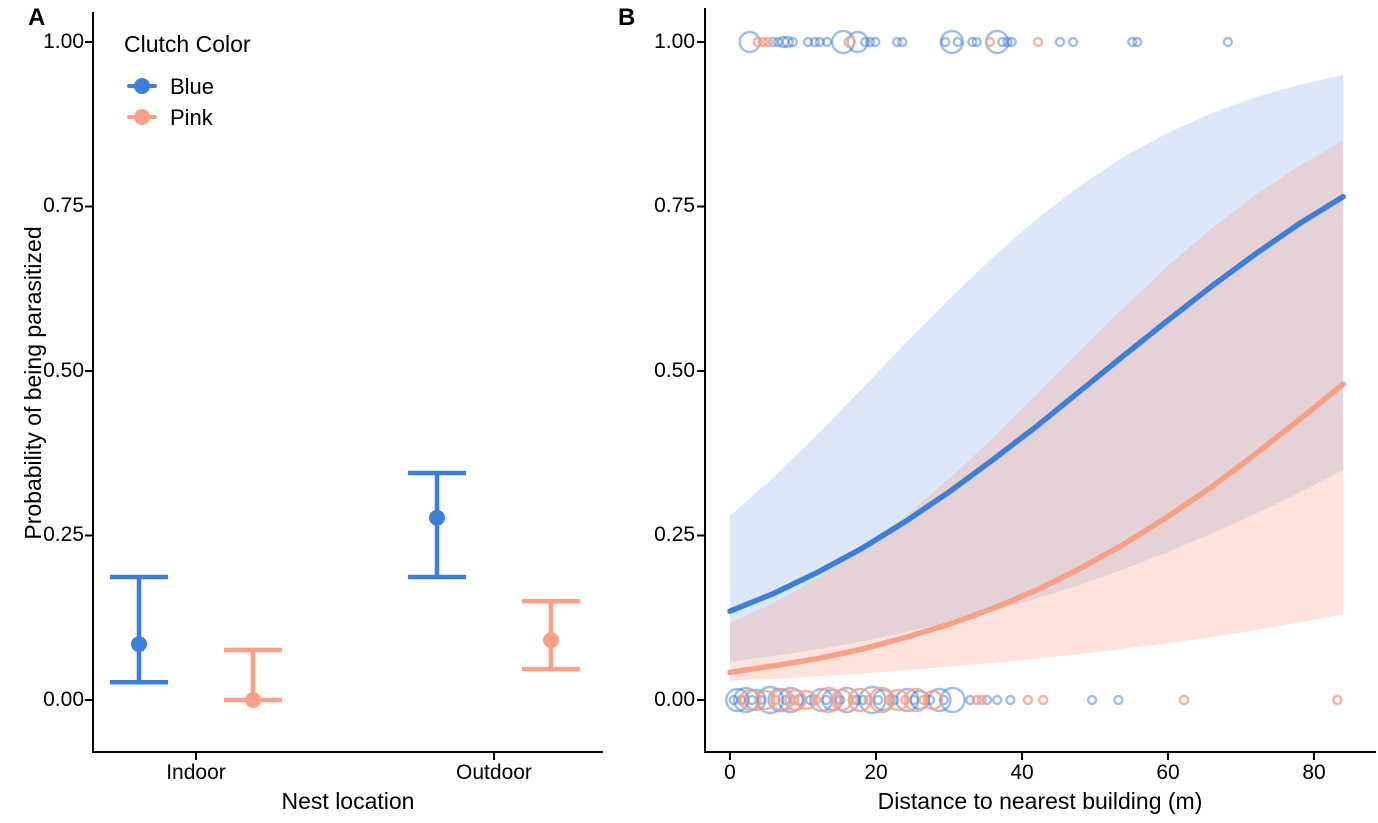 Image resolution: width=1378 pixels, height=823 pixels. Describe the element at coordinates (1168, 772) in the screenshot. I see `panel-b-xtick-60: 60` at that location.